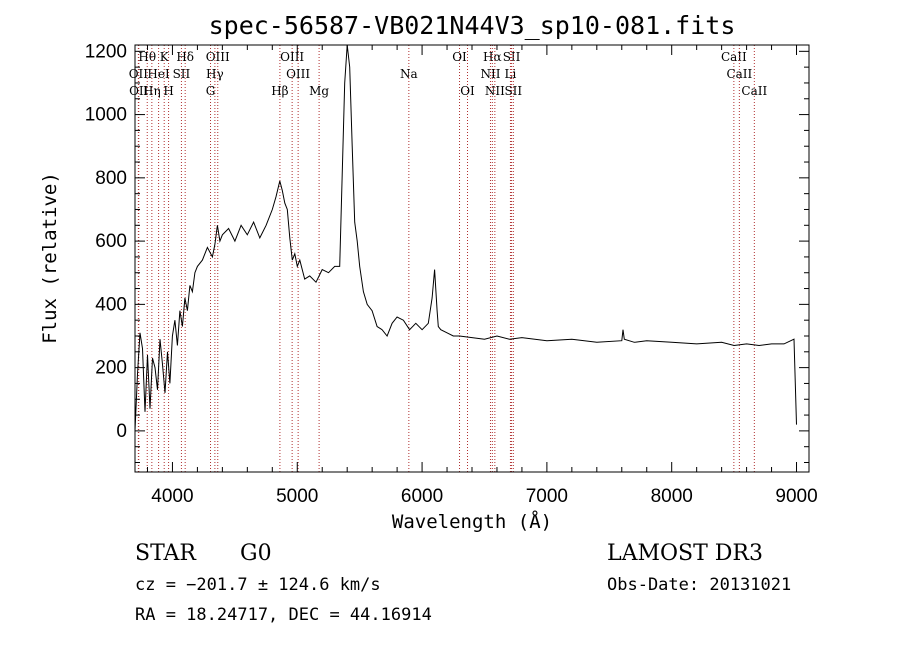 The height and width of the screenshot is (649, 900). I want to click on object-class: STAR, so click(166, 553).